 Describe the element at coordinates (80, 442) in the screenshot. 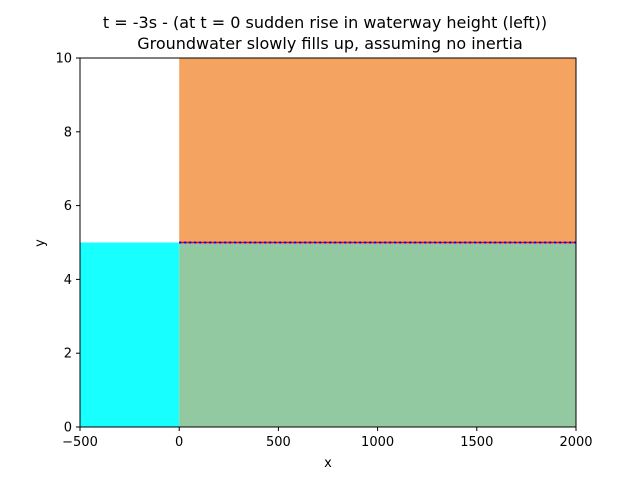

I see `x-tick-label: −500` at that location.